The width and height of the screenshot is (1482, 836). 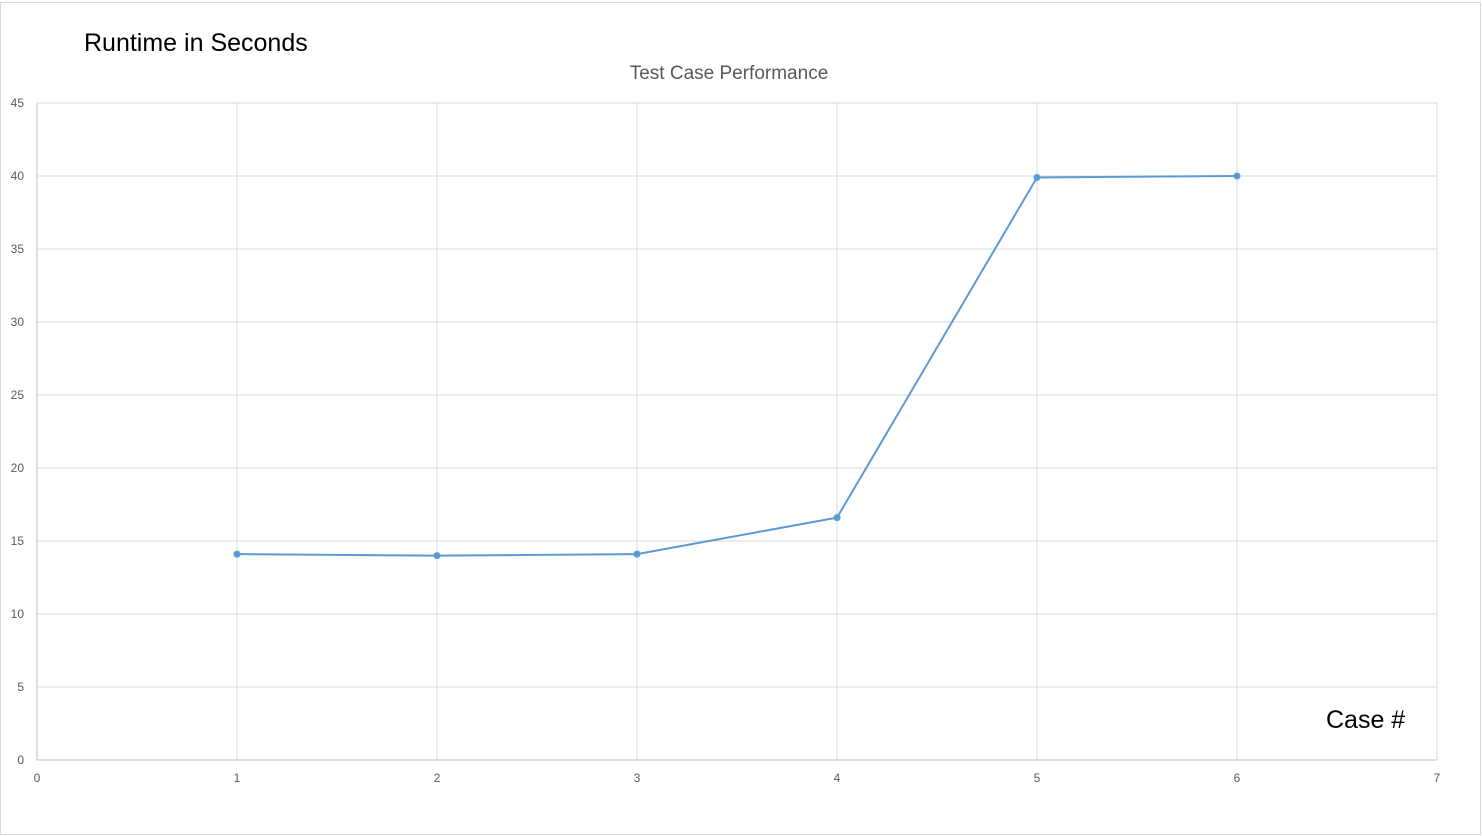 What do you see at coordinates (729, 73) in the screenshot?
I see `chart-title: Test Case Performance` at bounding box center [729, 73].